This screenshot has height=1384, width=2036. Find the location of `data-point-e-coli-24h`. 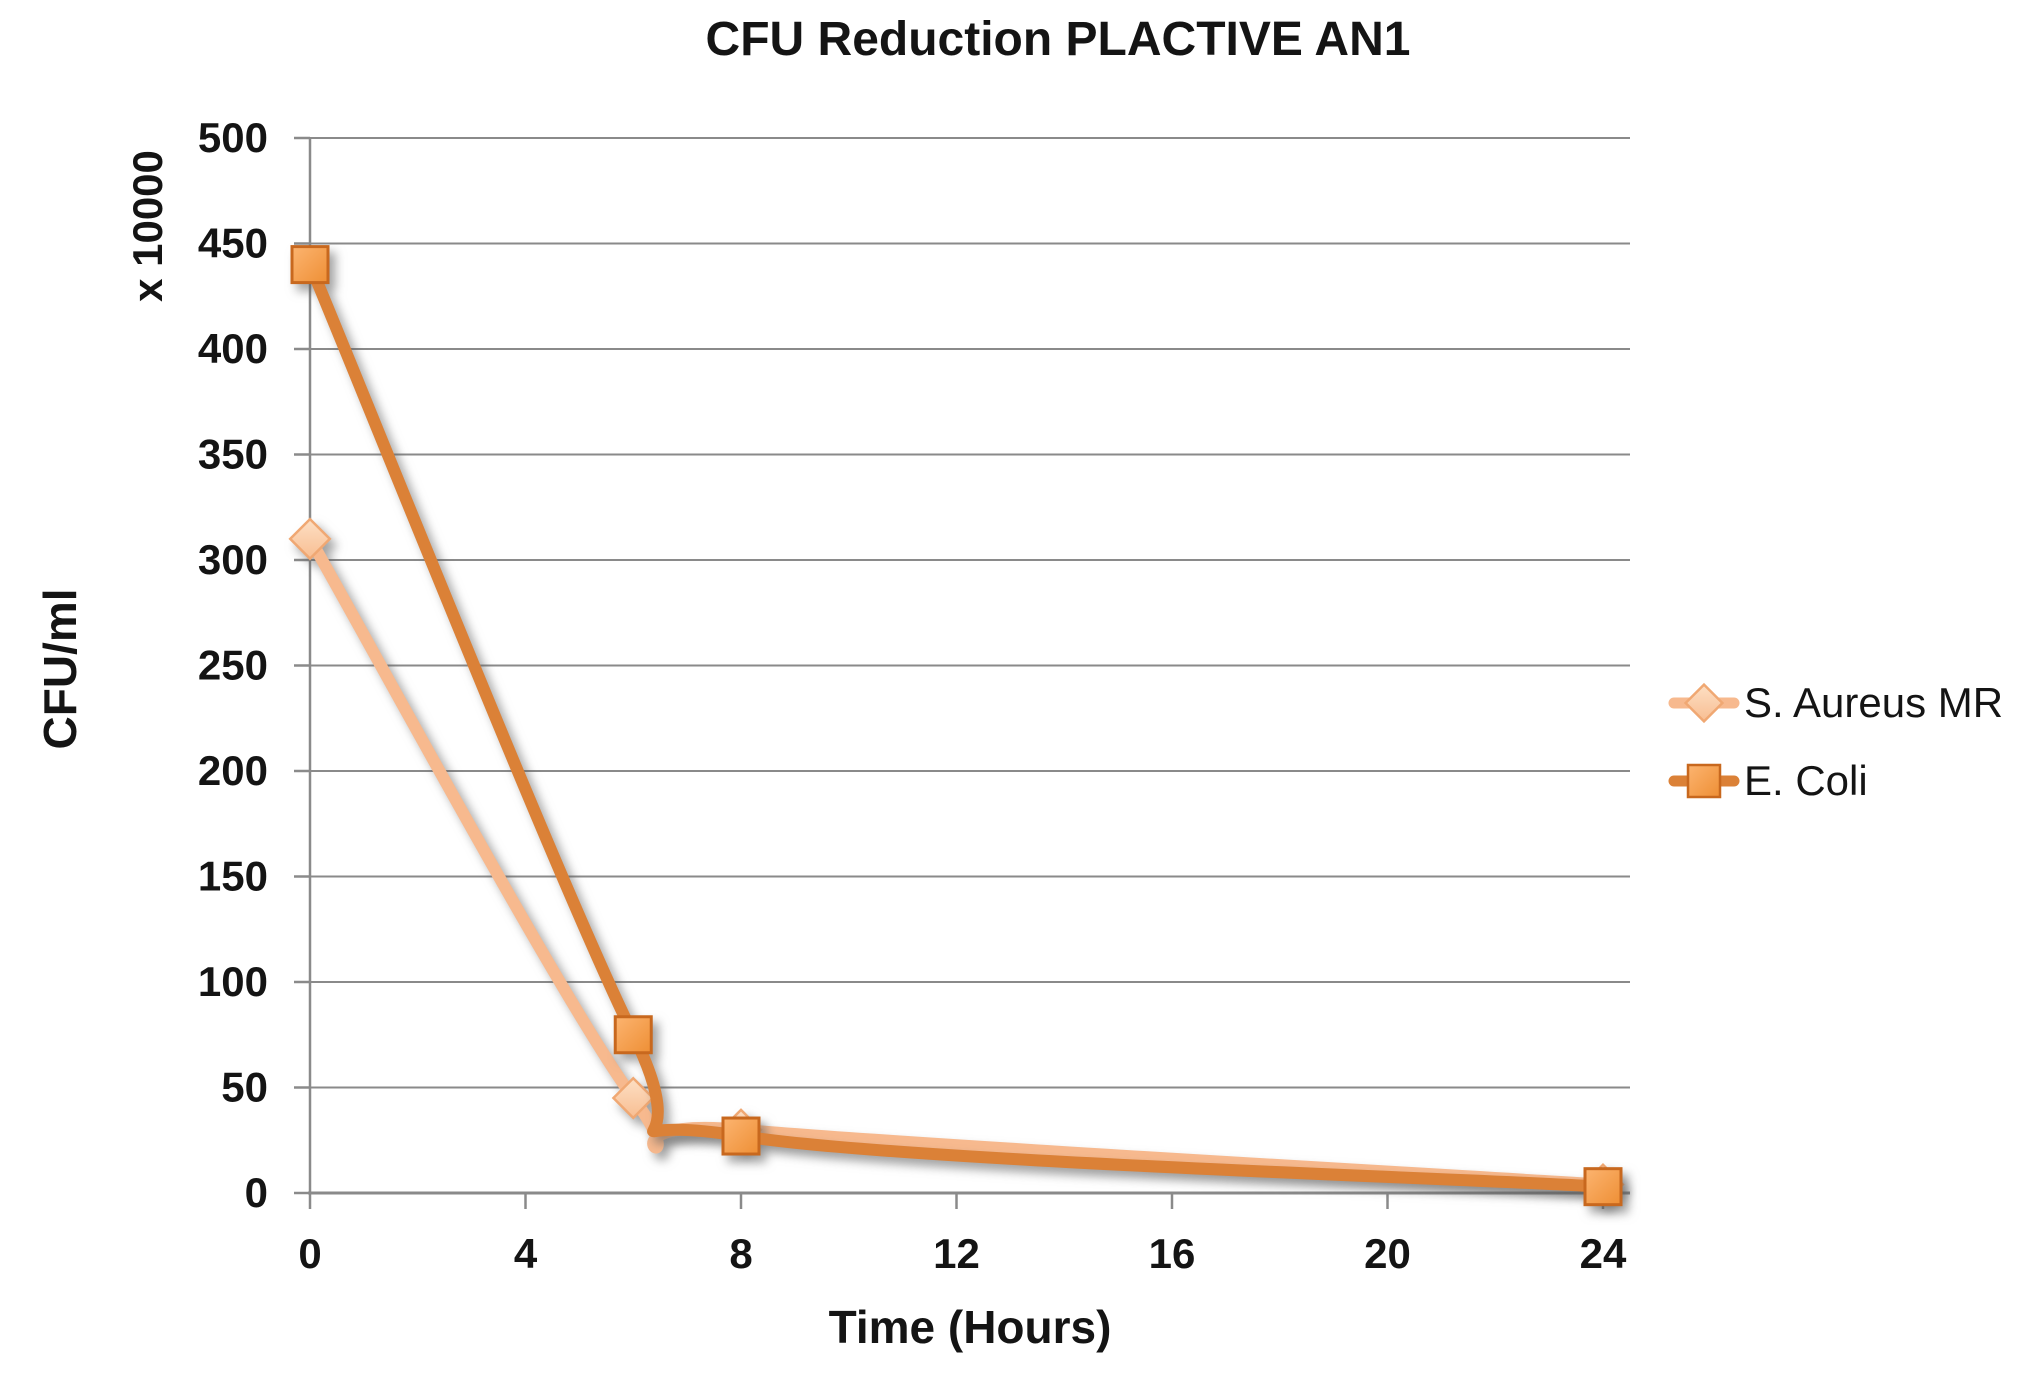

data-point-e-coli-24h is located at coordinates (1603, 1187).